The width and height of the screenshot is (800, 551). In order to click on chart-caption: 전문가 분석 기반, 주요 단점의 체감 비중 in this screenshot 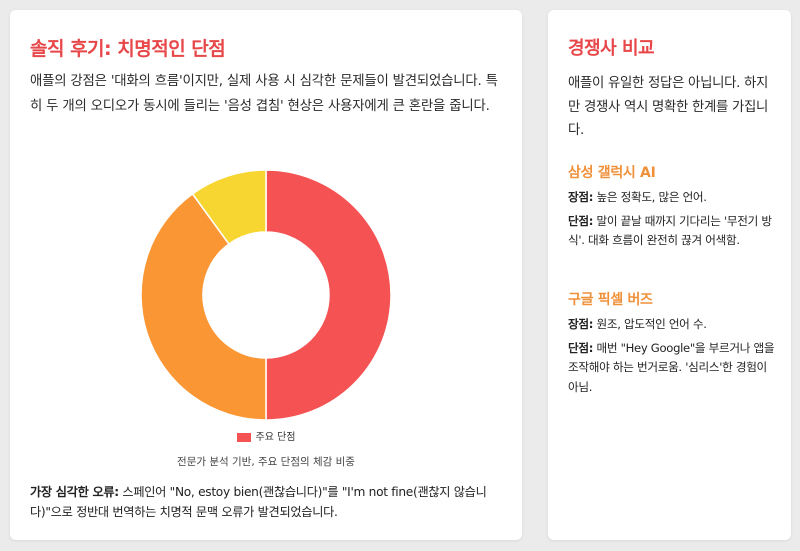, I will do `click(266, 462)`.